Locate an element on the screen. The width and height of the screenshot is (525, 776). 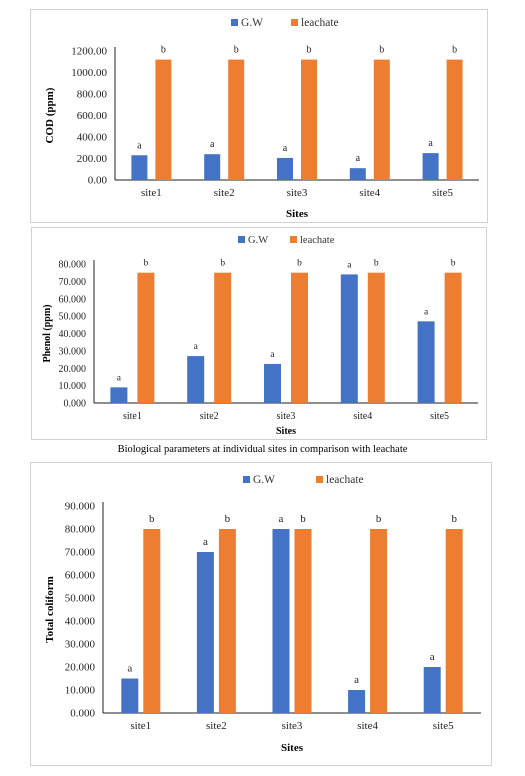
y-tick-label: 10.000 is located at coordinates (80, 691).